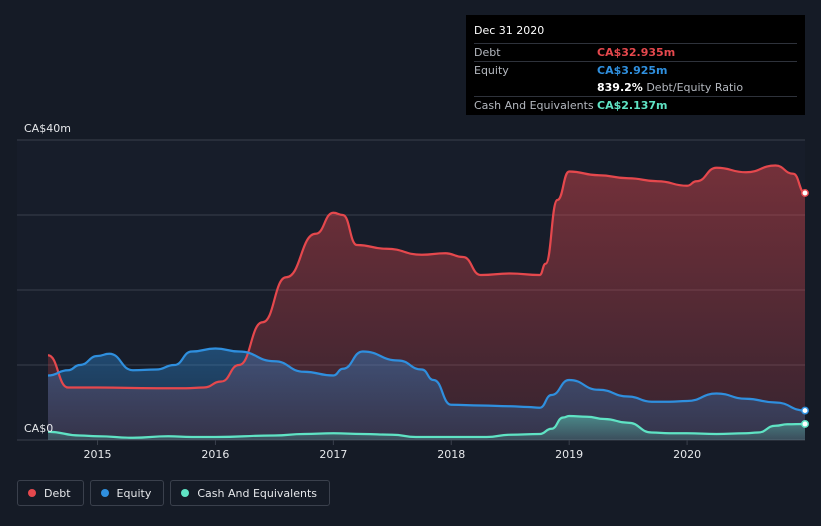 This screenshot has width=821, height=526. Describe the element at coordinates (104, 493) in the screenshot. I see `legend-equity-dot-icon` at that location.